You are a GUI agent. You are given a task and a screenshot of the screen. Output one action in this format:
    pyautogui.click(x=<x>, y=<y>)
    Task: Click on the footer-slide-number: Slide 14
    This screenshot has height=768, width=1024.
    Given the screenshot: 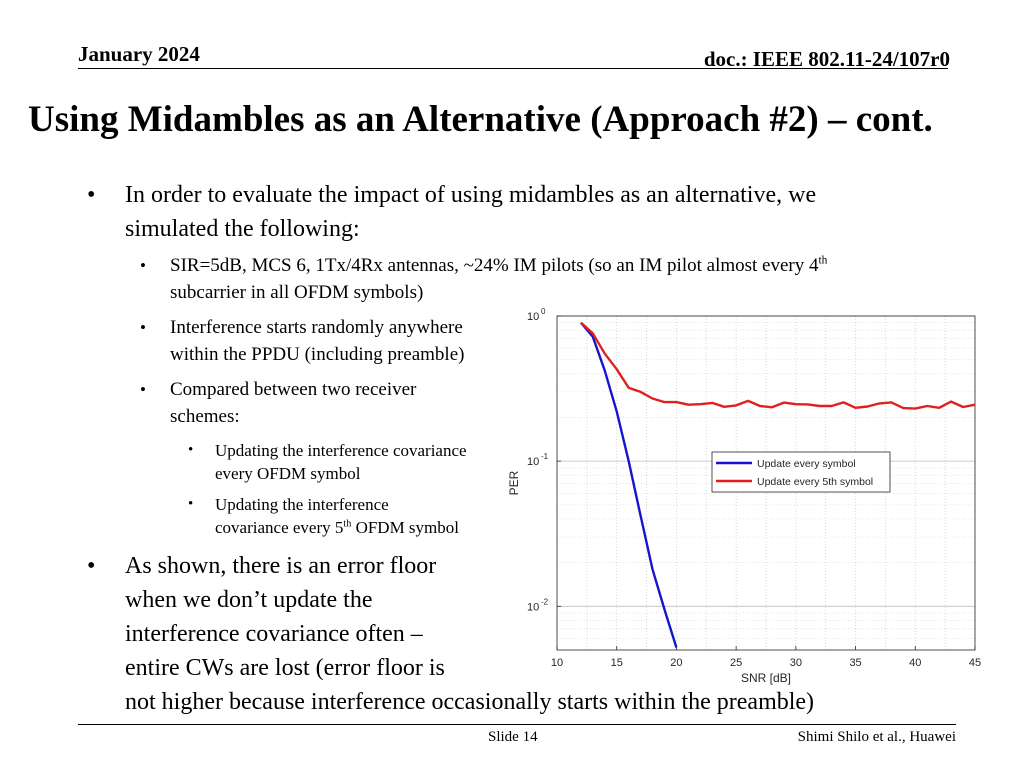 What is the action you would take?
    pyautogui.click(x=513, y=737)
    